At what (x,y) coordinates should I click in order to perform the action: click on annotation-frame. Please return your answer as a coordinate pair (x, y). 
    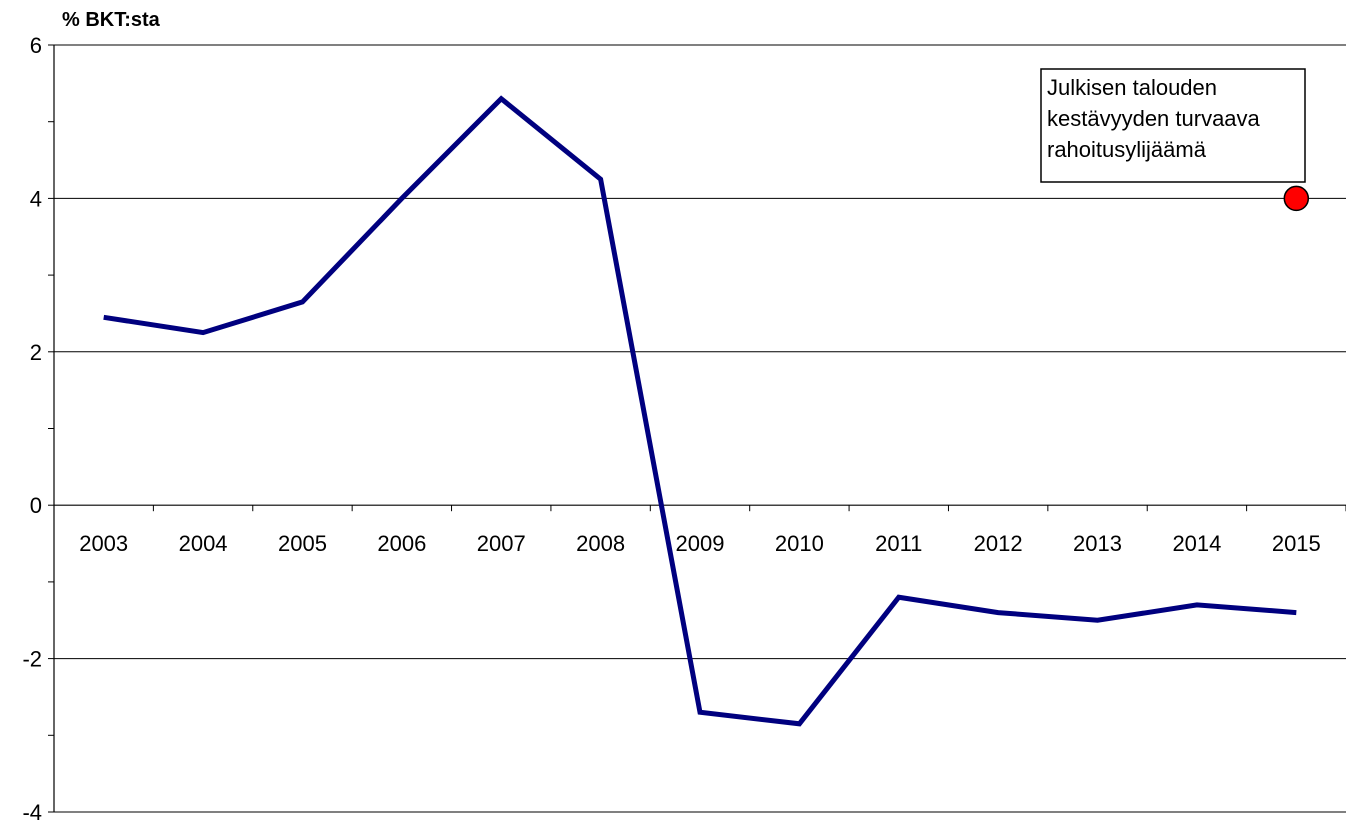
    Looking at the image, I should click on (1173, 125).